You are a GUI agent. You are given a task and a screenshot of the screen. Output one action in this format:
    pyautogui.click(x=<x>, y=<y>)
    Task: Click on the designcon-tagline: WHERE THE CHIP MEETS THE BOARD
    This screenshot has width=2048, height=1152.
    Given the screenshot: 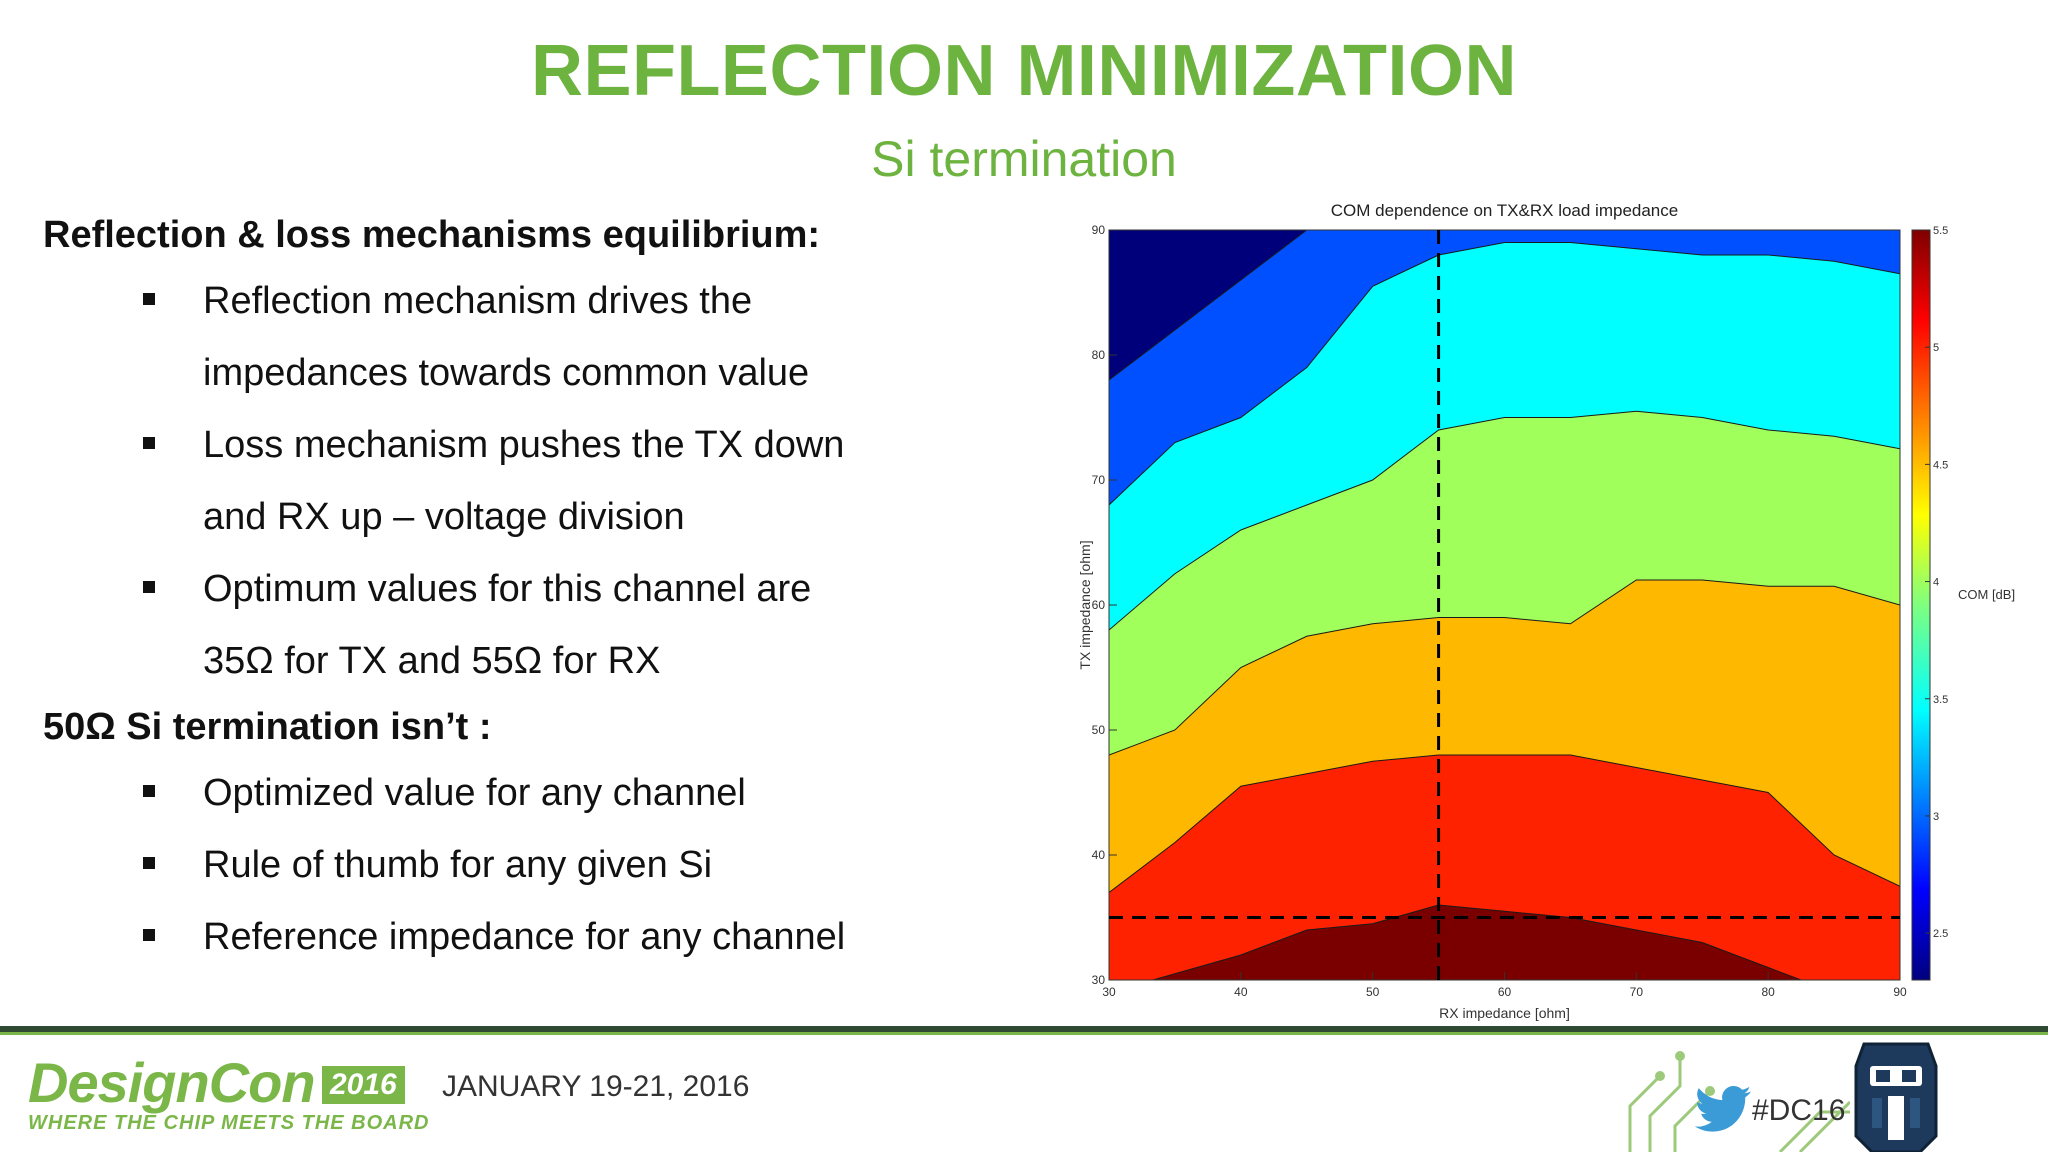 What is the action you would take?
    pyautogui.click(x=229, y=1123)
    